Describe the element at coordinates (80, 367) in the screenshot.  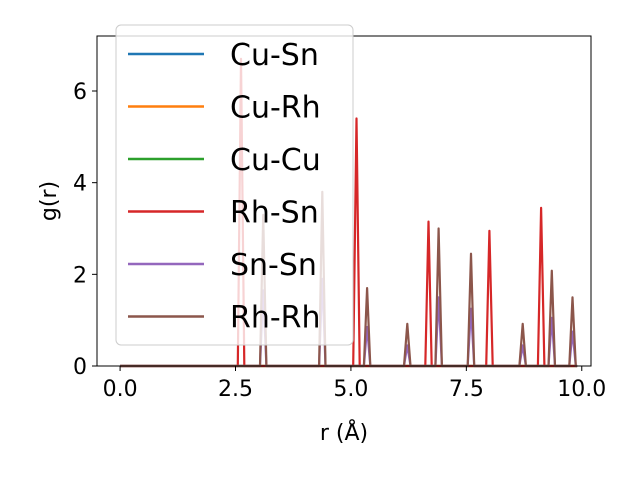
I see `y-tick-label: 0` at that location.